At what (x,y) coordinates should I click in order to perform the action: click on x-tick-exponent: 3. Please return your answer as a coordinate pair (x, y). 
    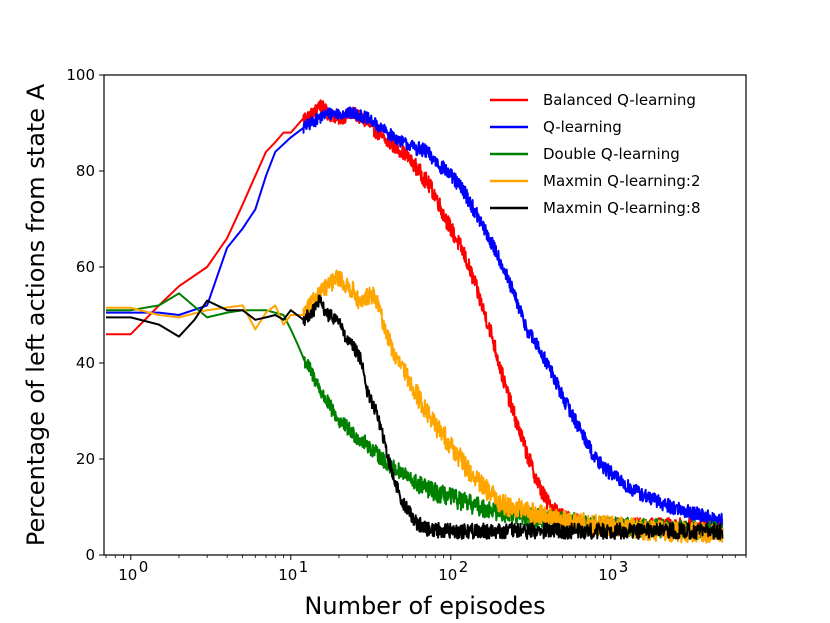
    Looking at the image, I should click on (624, 567).